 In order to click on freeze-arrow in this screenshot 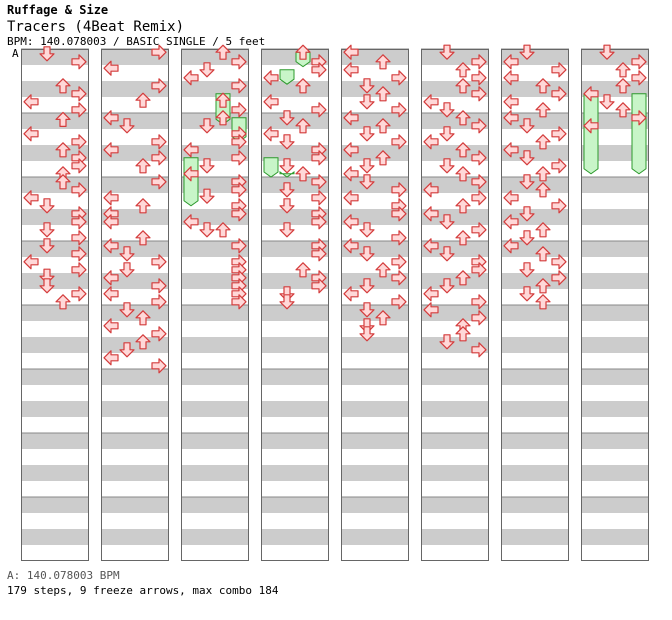, I will do `click(287, 174)`.